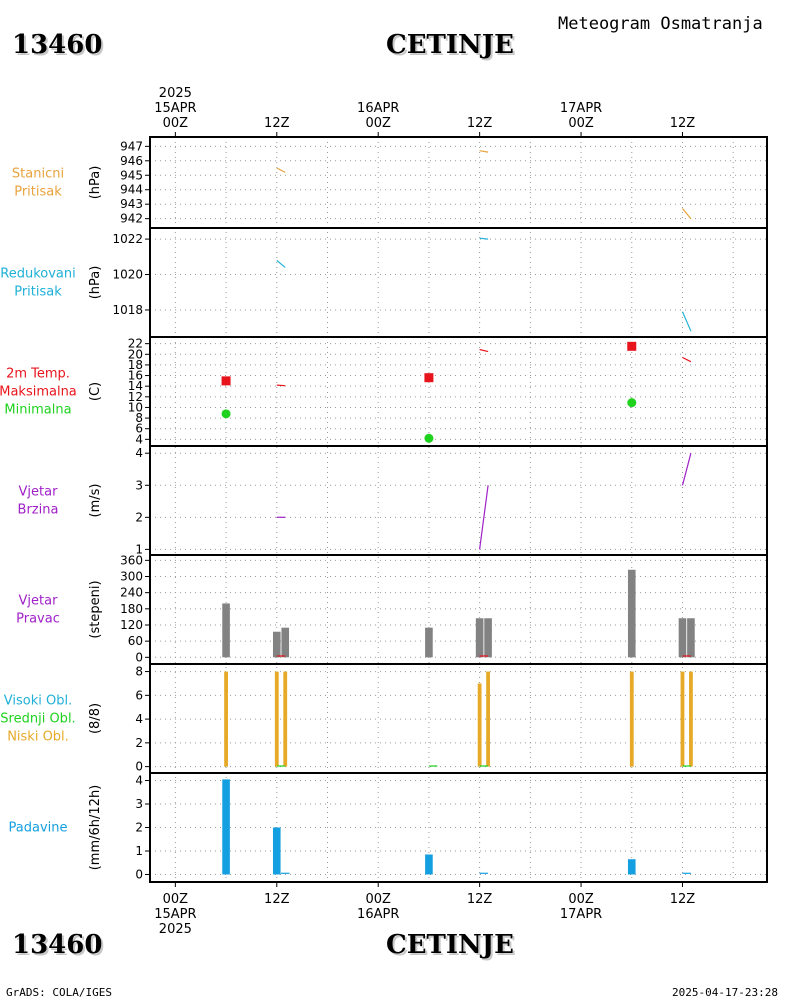 Image resolution: width=800 pixels, height=1000 pixels. What do you see at coordinates (131, 204) in the screenshot?
I see `y-tick-label: 943` at bounding box center [131, 204].